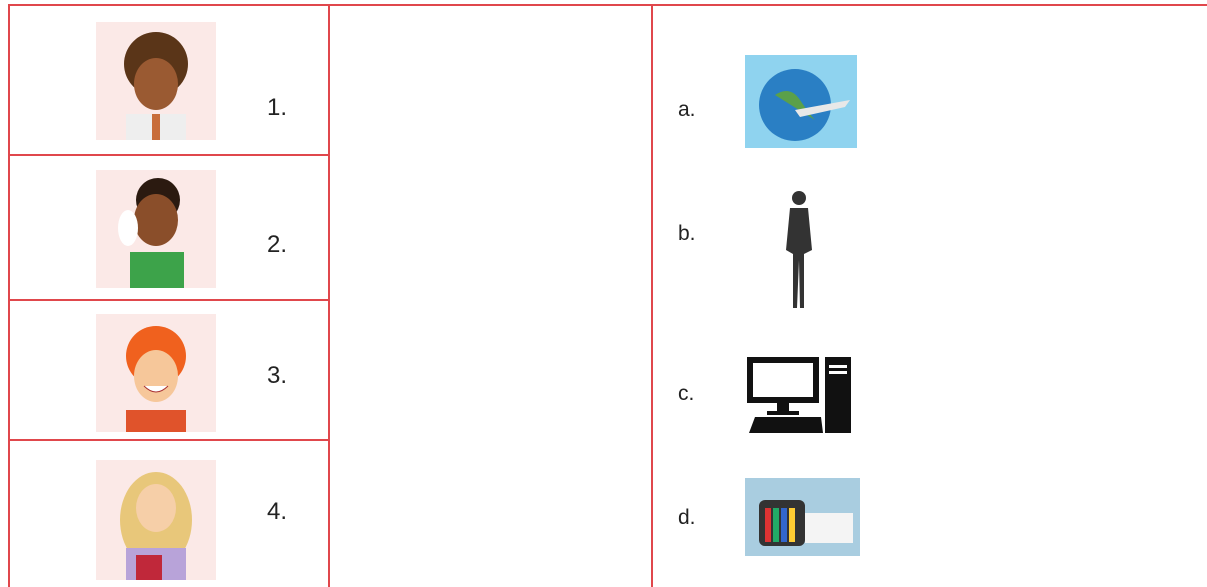 The width and height of the screenshot is (1207, 587). Describe the element at coordinates (799, 395) in the screenshot. I see `computer-image` at that location.